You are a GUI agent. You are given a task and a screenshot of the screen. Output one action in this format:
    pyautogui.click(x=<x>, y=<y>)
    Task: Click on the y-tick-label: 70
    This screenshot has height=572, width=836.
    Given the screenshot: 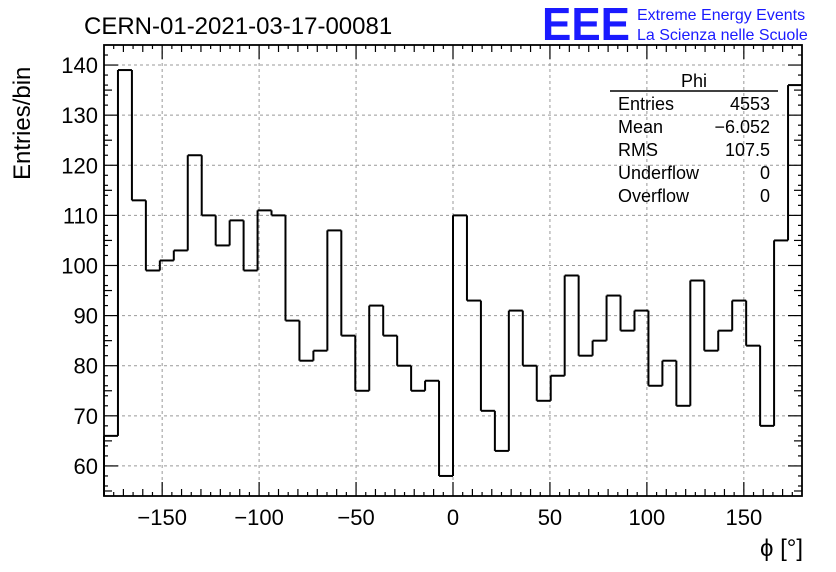 What is the action you would take?
    pyautogui.click(x=86, y=416)
    